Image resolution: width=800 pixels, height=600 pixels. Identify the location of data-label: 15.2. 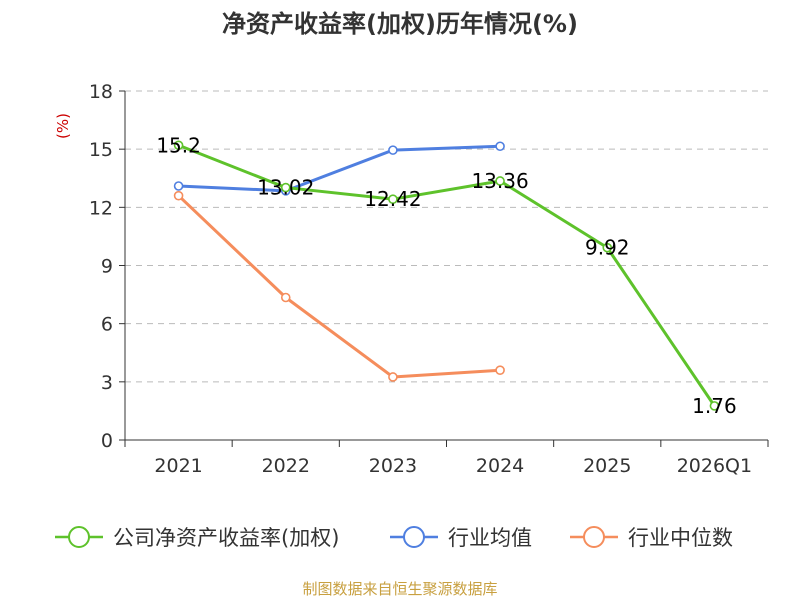
(178, 145).